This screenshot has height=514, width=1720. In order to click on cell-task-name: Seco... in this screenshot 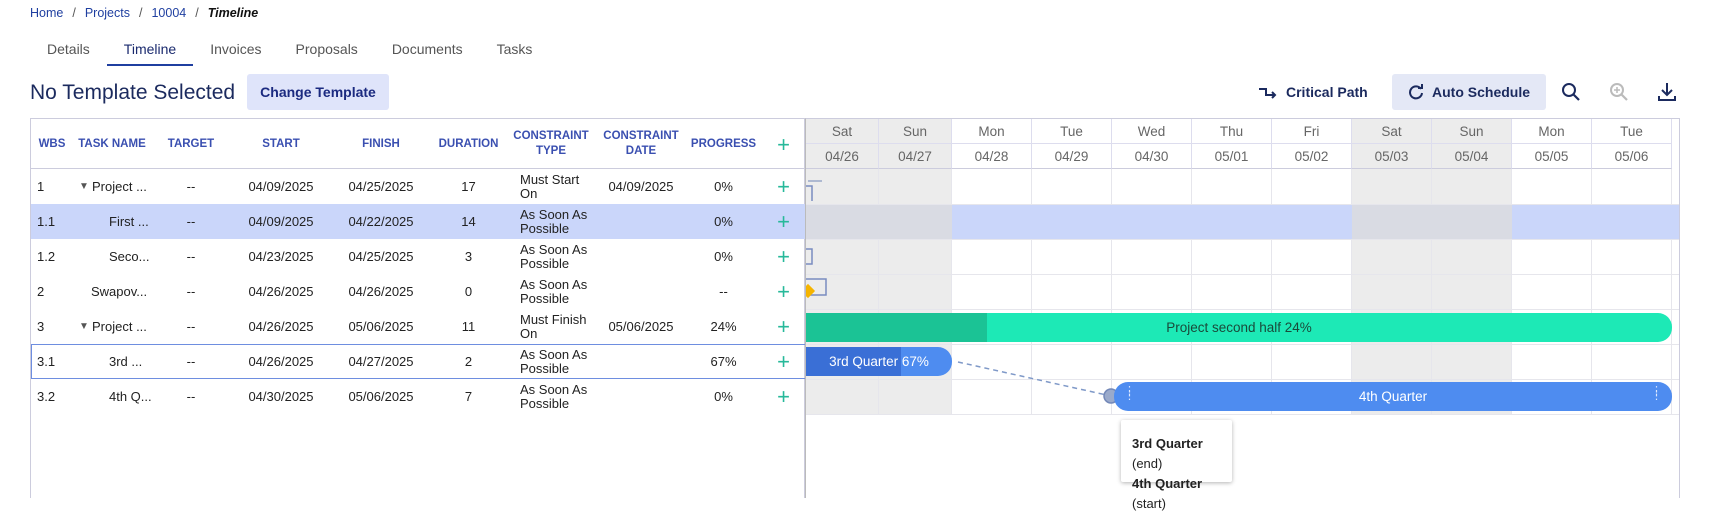, I will do `click(129, 256)`.